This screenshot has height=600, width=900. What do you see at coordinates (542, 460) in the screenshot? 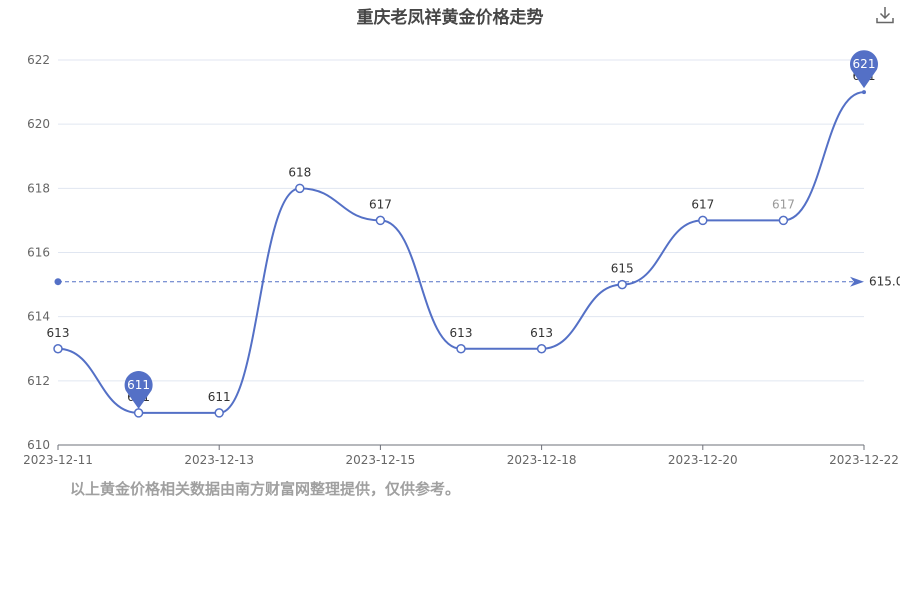
I see `x-tick-label: 2023-12-18` at bounding box center [542, 460].